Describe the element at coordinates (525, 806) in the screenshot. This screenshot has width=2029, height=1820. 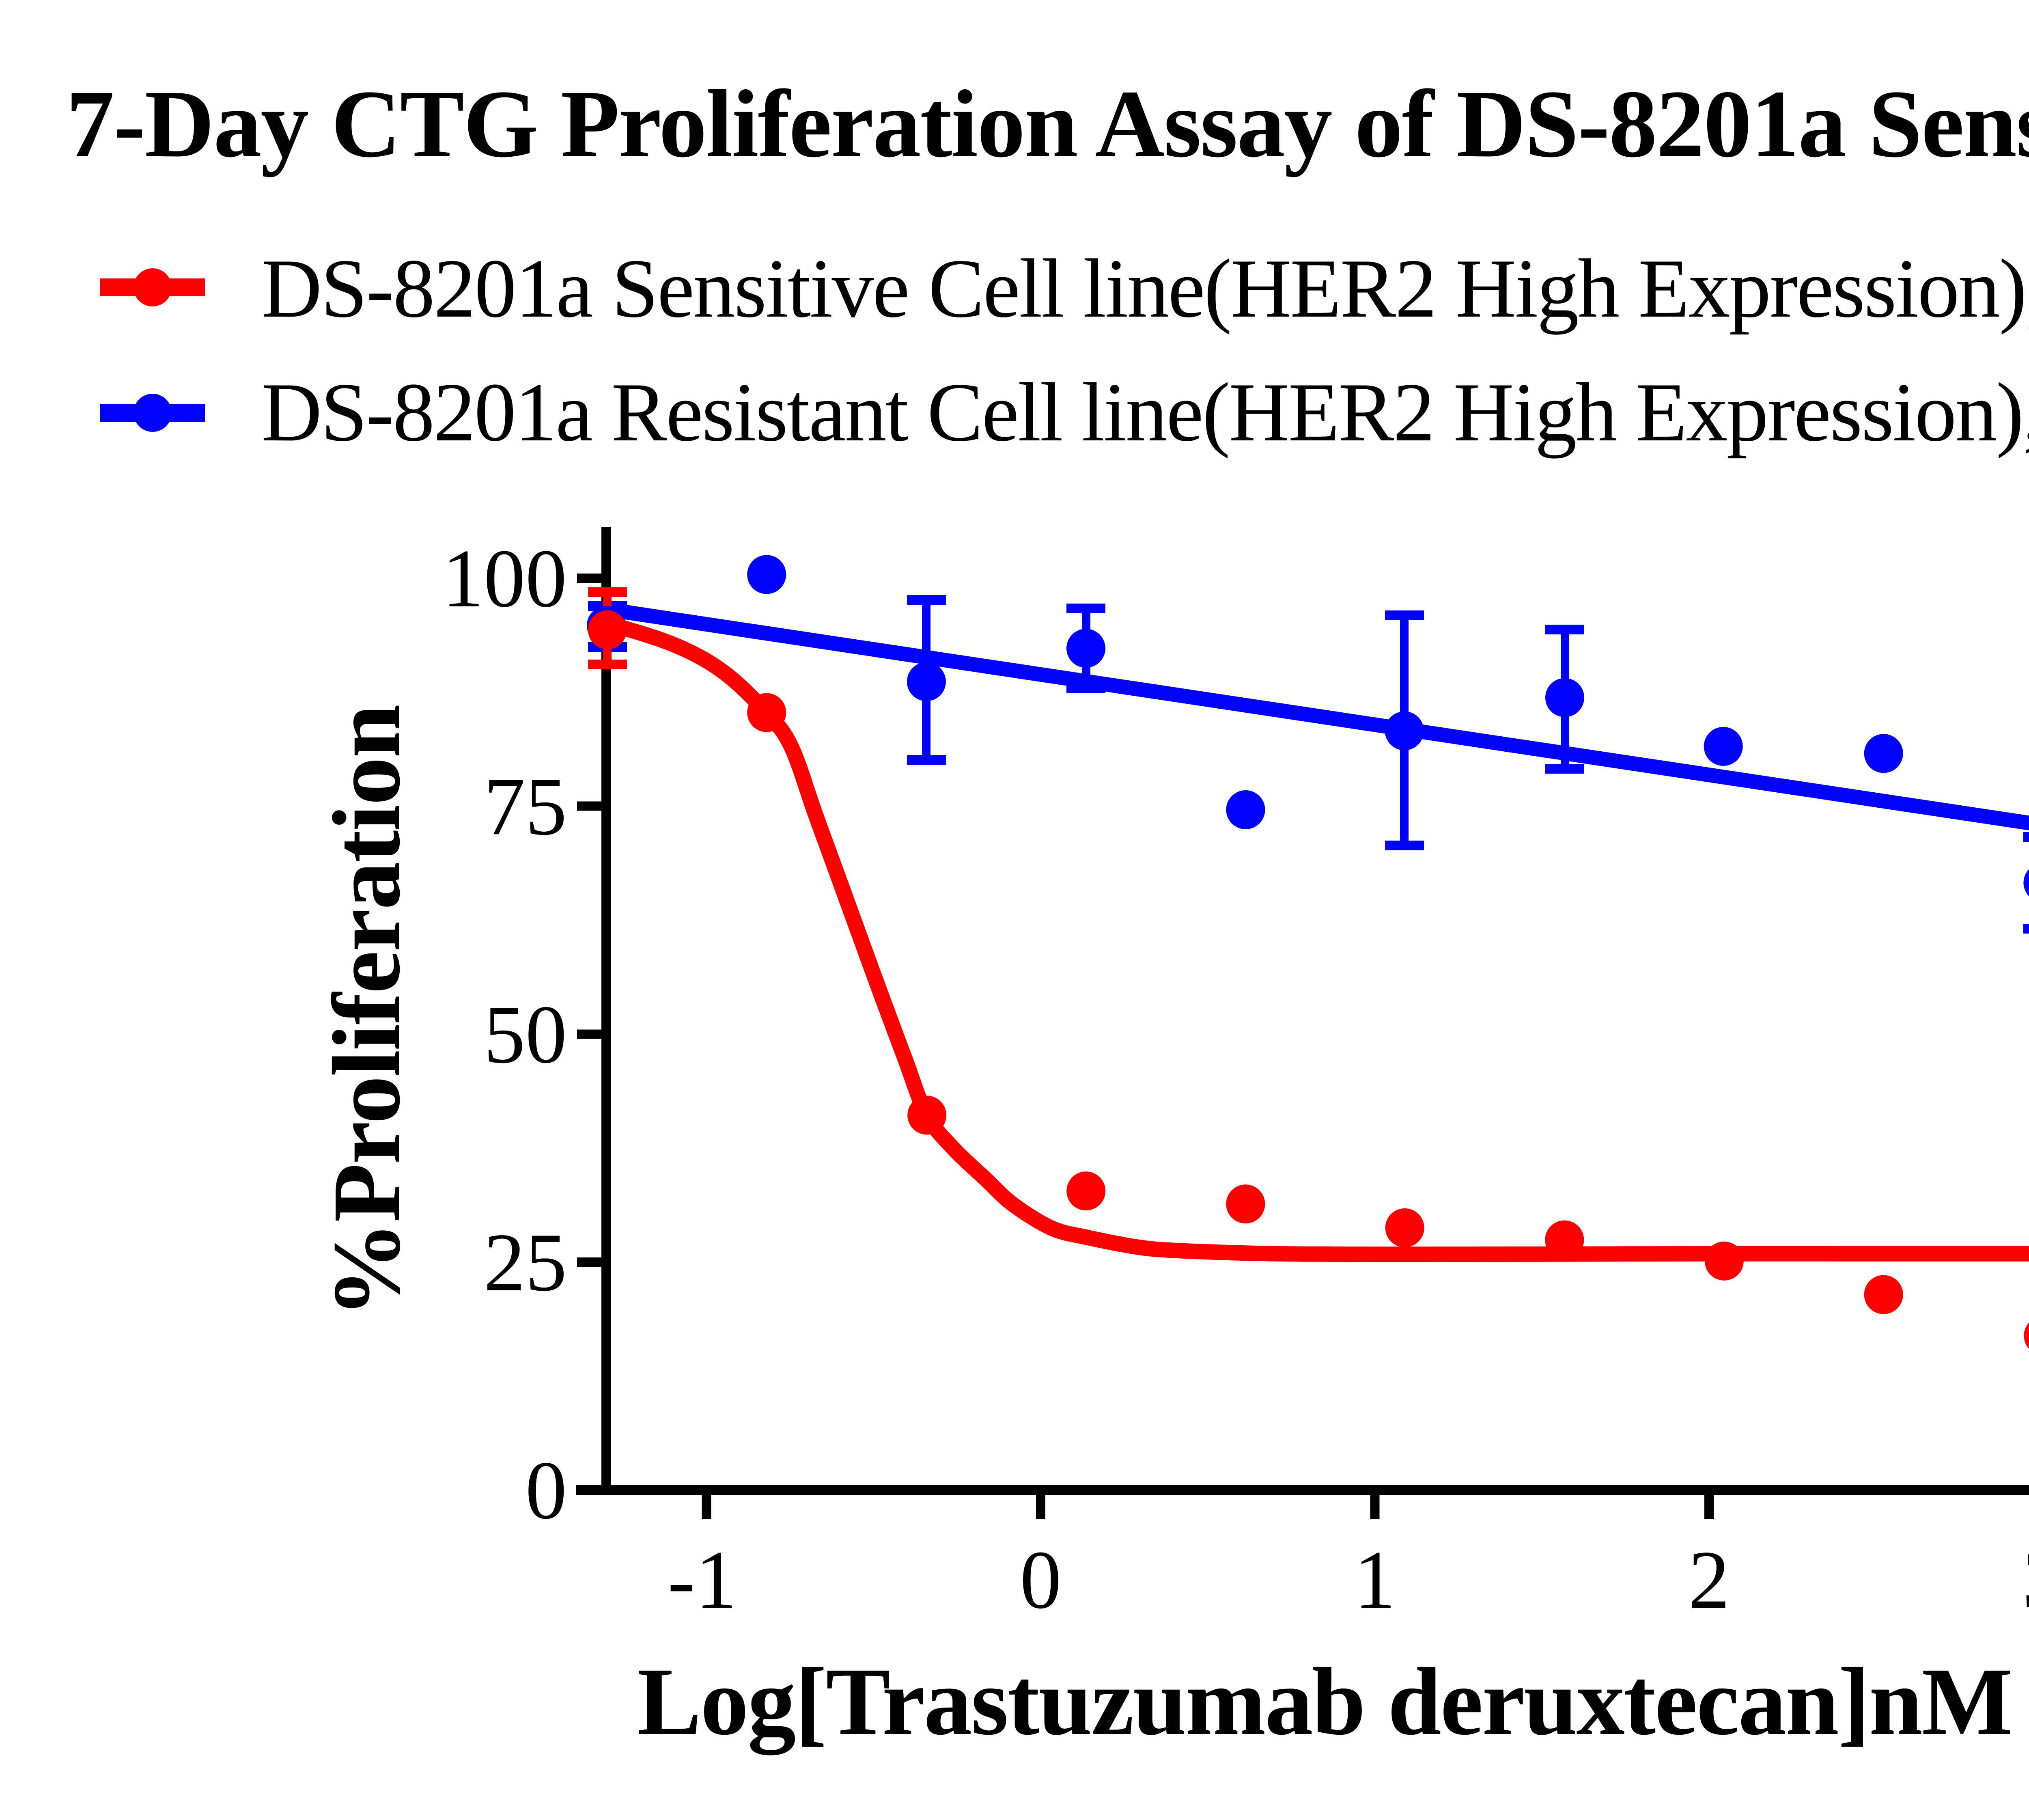
I see `svg-text: 75` at that location.